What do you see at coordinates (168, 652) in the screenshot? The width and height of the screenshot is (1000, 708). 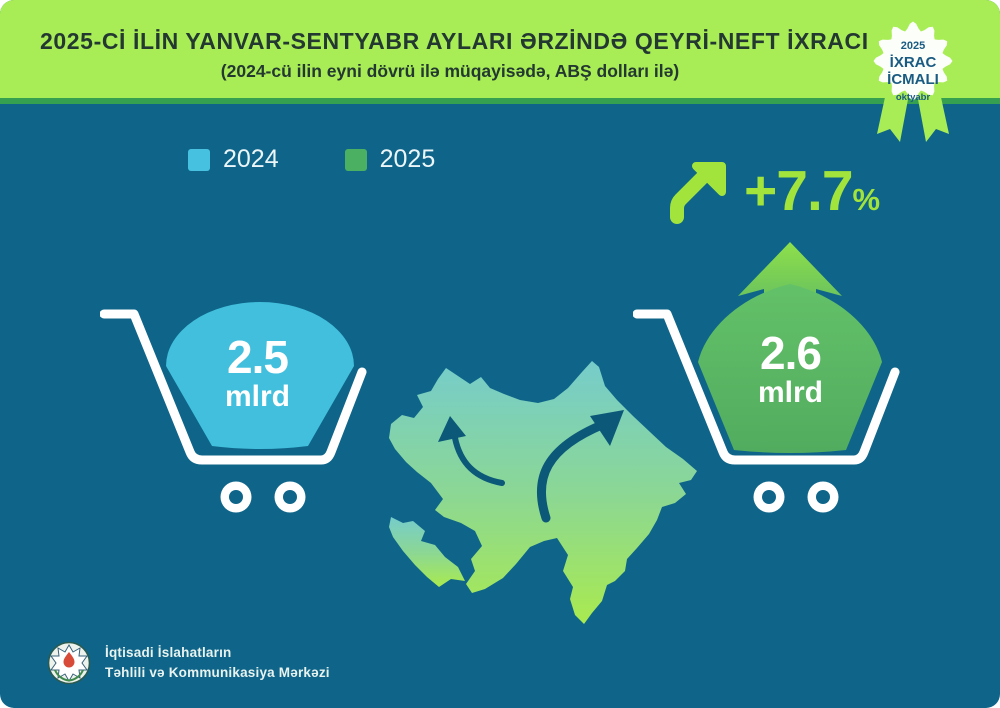 I see `org-name-line1: İqtisadi İslahatların` at bounding box center [168, 652].